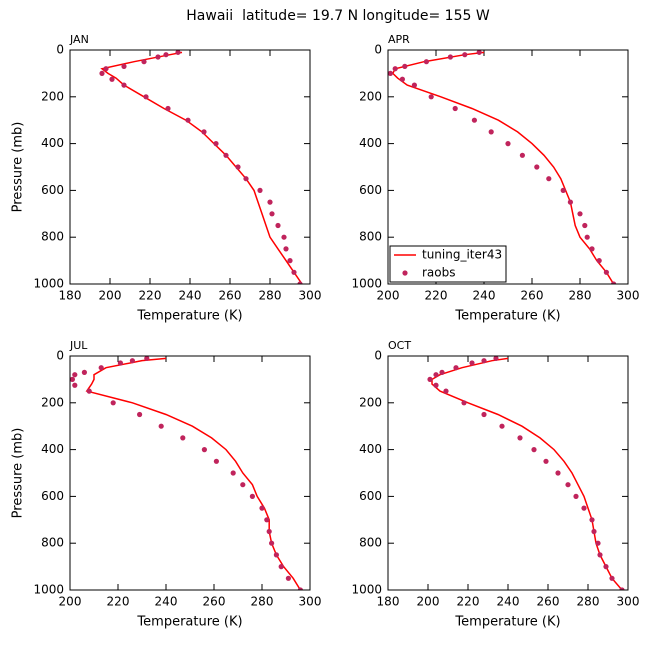 The width and height of the screenshot is (648, 648). Describe the element at coordinates (338, 16) in the screenshot. I see `chart-title: Hawaii latitude= 19.7 N longitude= 155 W` at that location.